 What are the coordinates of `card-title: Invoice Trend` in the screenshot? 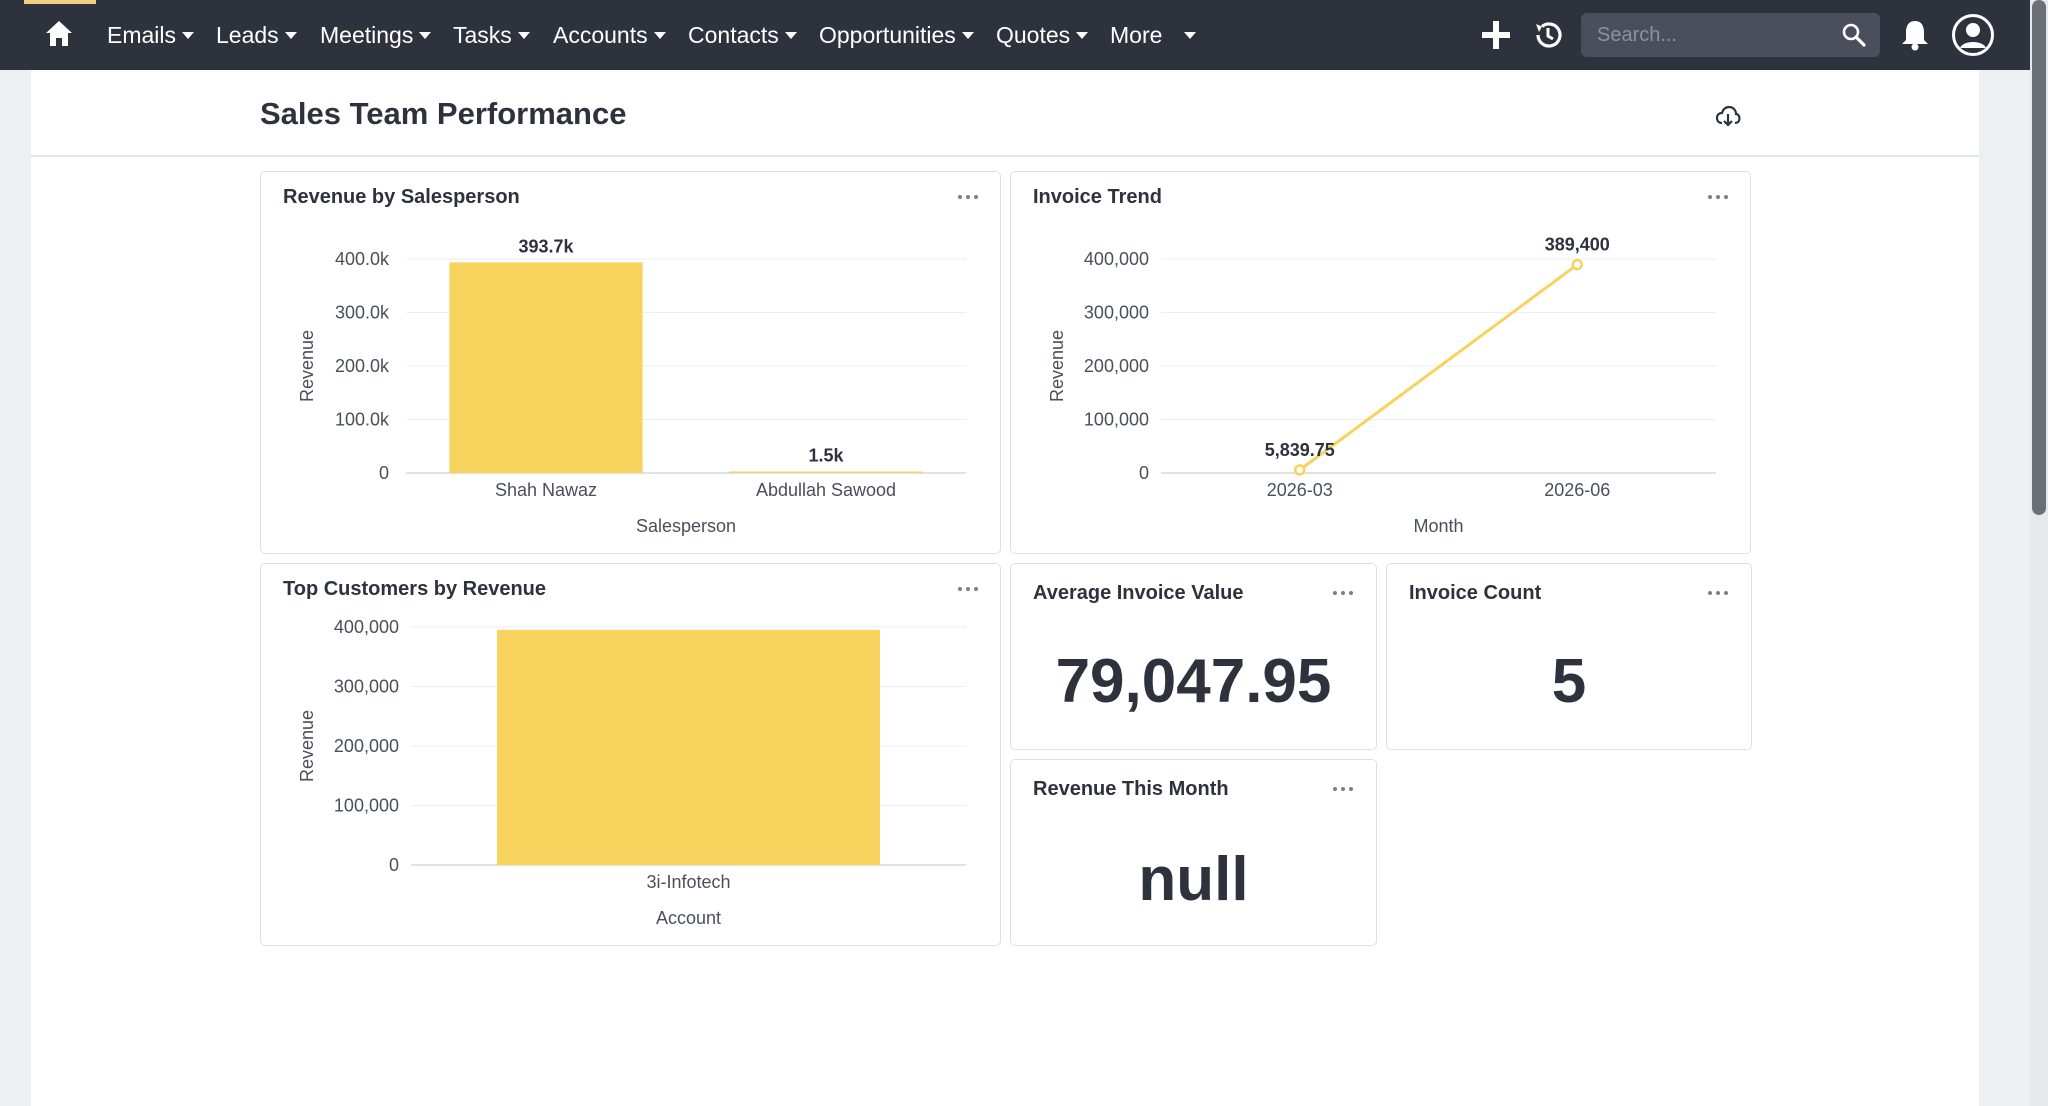 It's located at (1097, 197).